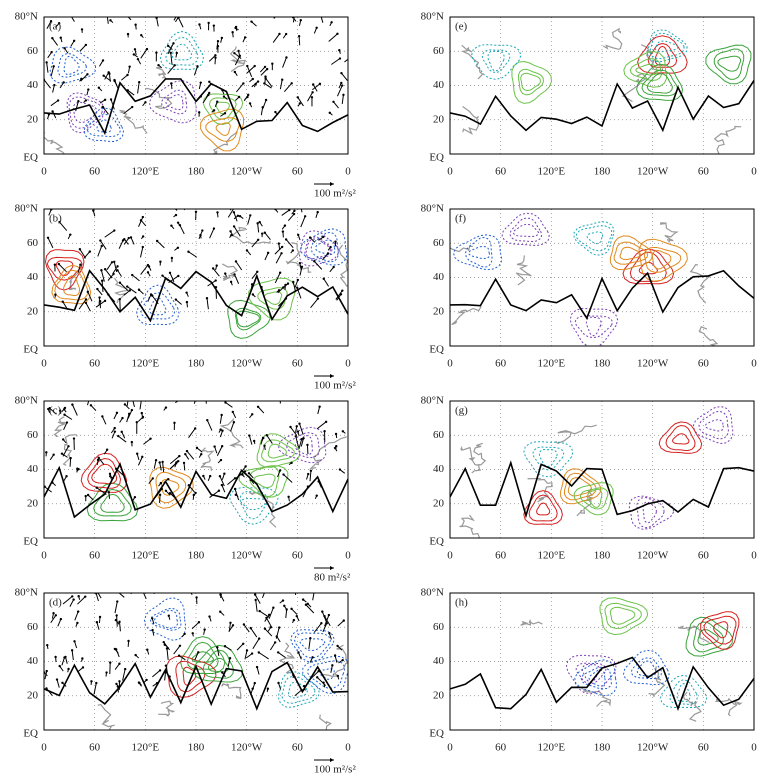  What do you see at coordinates (146, 748) in the screenshot?
I see `x-axis-label: 120°E` at bounding box center [146, 748].